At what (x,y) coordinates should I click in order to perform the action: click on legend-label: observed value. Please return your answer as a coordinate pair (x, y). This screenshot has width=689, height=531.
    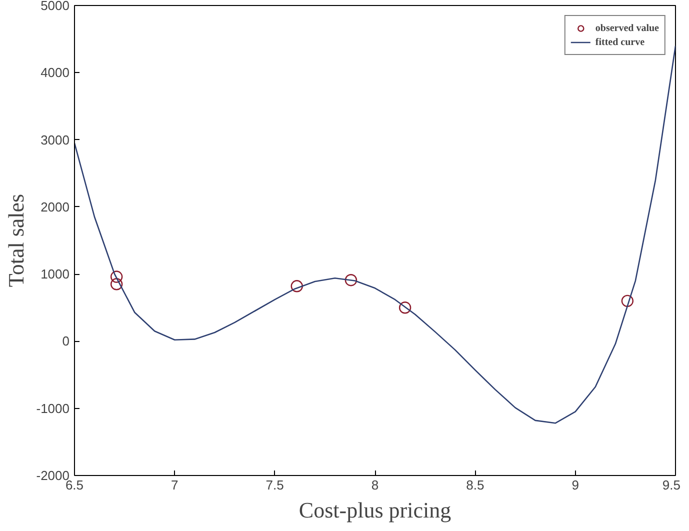
    Looking at the image, I should click on (627, 28).